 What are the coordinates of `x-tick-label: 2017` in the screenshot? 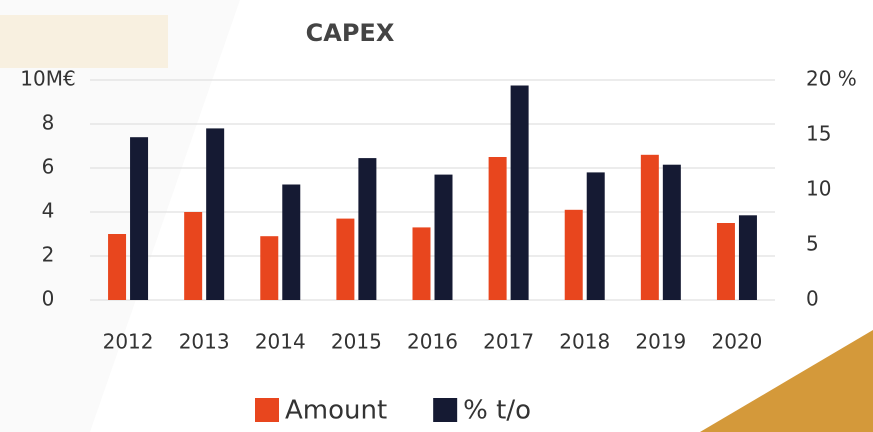 It's located at (508, 342).